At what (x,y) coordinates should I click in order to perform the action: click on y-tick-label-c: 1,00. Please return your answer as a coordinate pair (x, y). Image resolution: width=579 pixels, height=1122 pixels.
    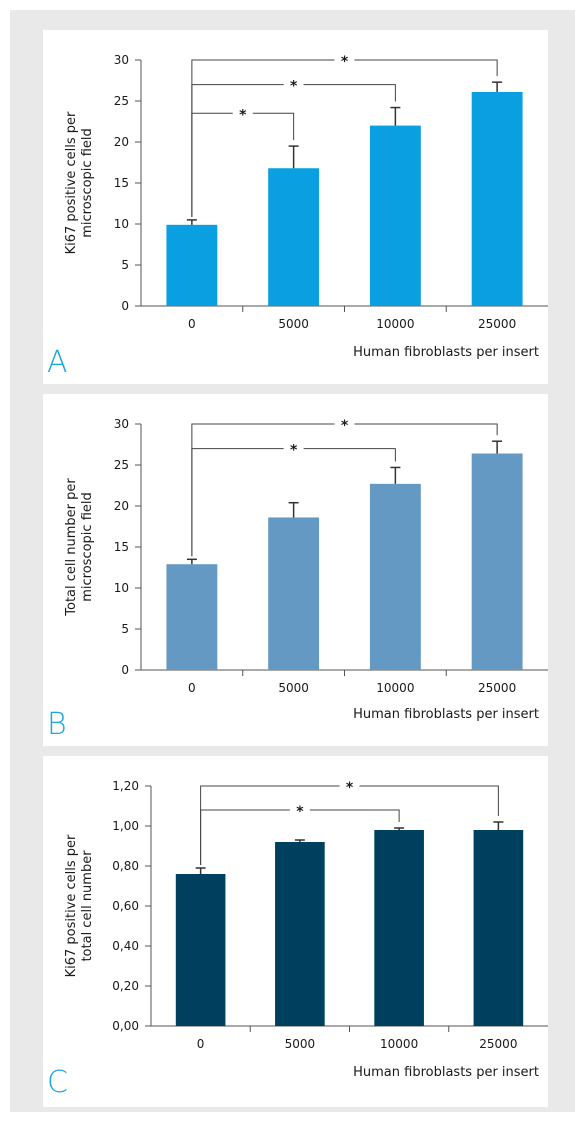
    Looking at the image, I should click on (125, 826).